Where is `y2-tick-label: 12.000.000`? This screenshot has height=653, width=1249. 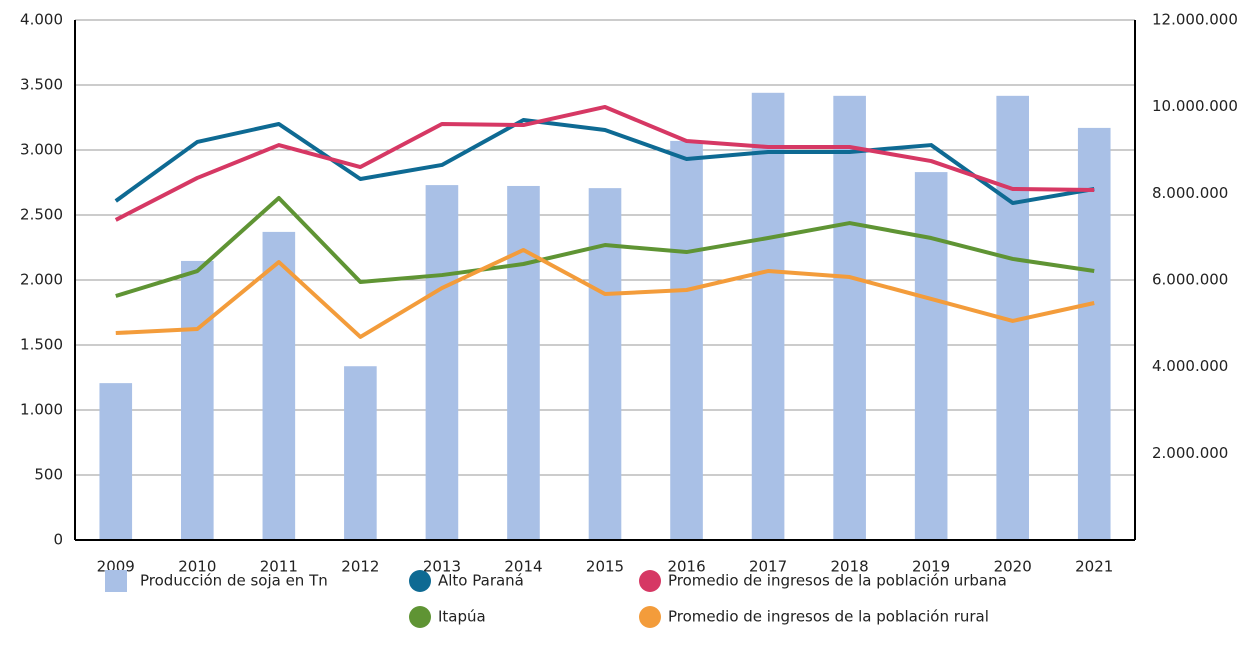
y2-tick-label: 12.000.000 is located at coordinates (1195, 20).